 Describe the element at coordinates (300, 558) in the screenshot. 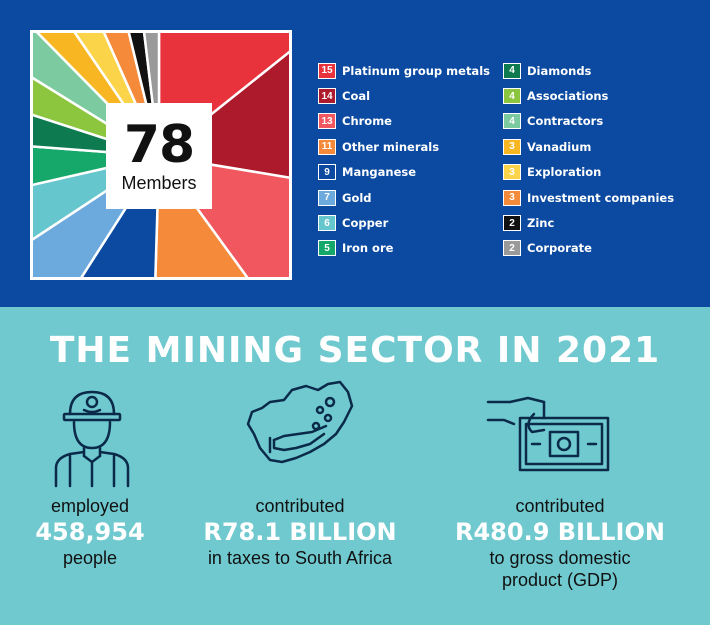

I see `taxes-post: in taxes to South Africa` at that location.